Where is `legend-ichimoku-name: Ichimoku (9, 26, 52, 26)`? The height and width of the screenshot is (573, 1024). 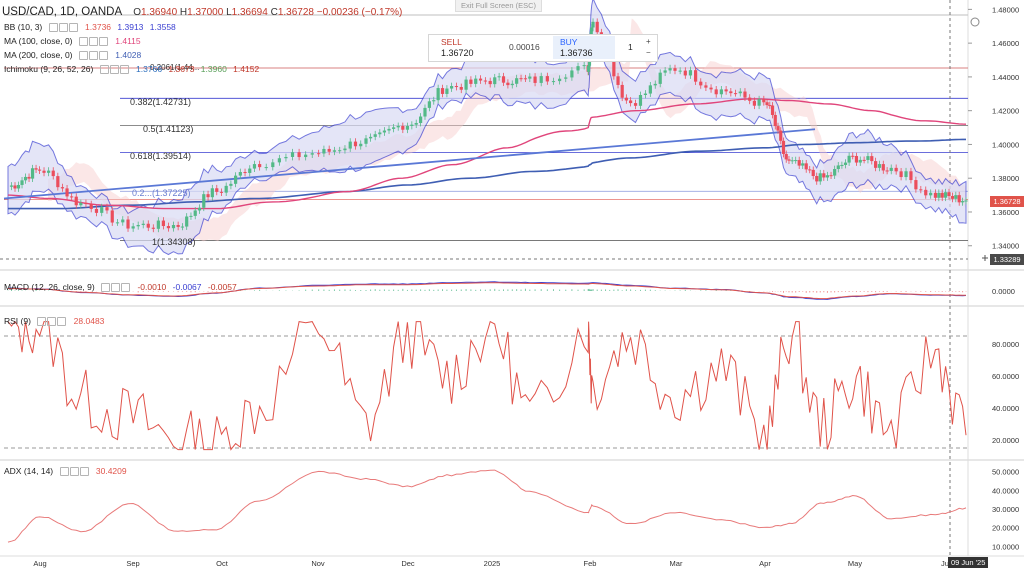 legend-ichimoku-name: Ichimoku (9, 26, 52, 26) is located at coordinates (48, 69).